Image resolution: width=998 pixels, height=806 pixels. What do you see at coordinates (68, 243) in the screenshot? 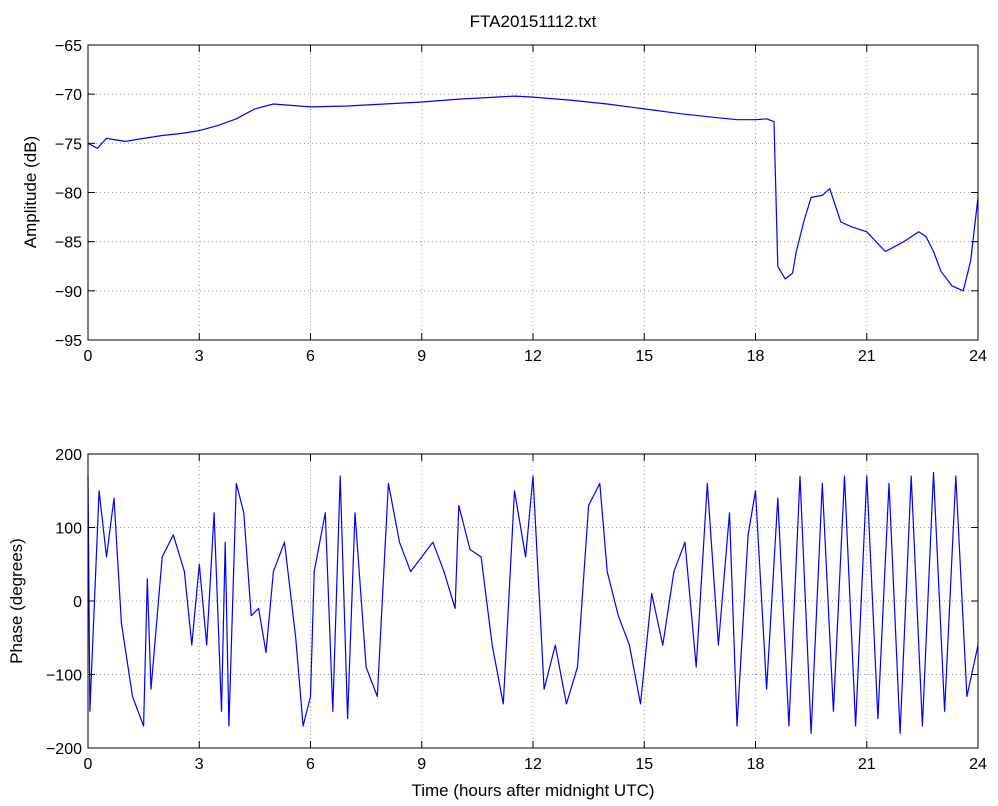
I see `amplitude-y-tick-label: −85` at bounding box center [68, 243].